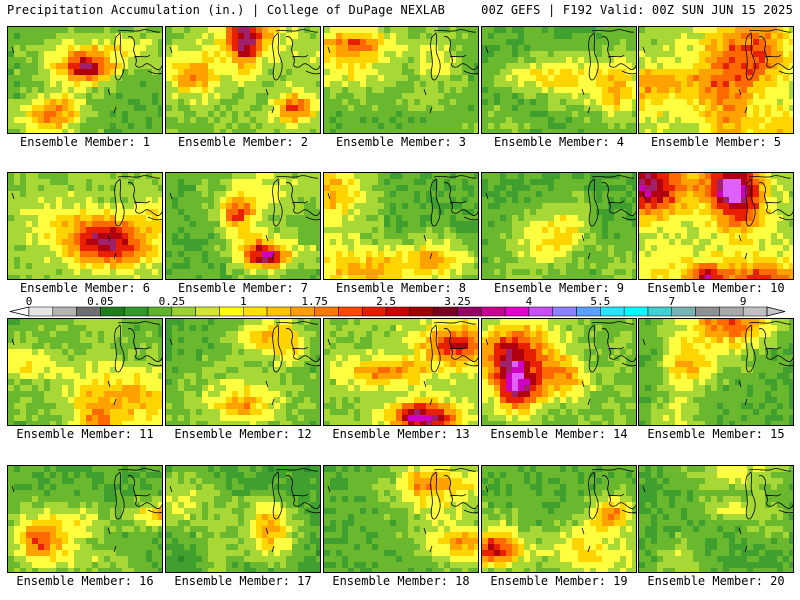 Image resolution: width=800 pixels, height=600 pixels. I want to click on ensemble-member-label: Ensemble Member: 14, so click(559, 434).